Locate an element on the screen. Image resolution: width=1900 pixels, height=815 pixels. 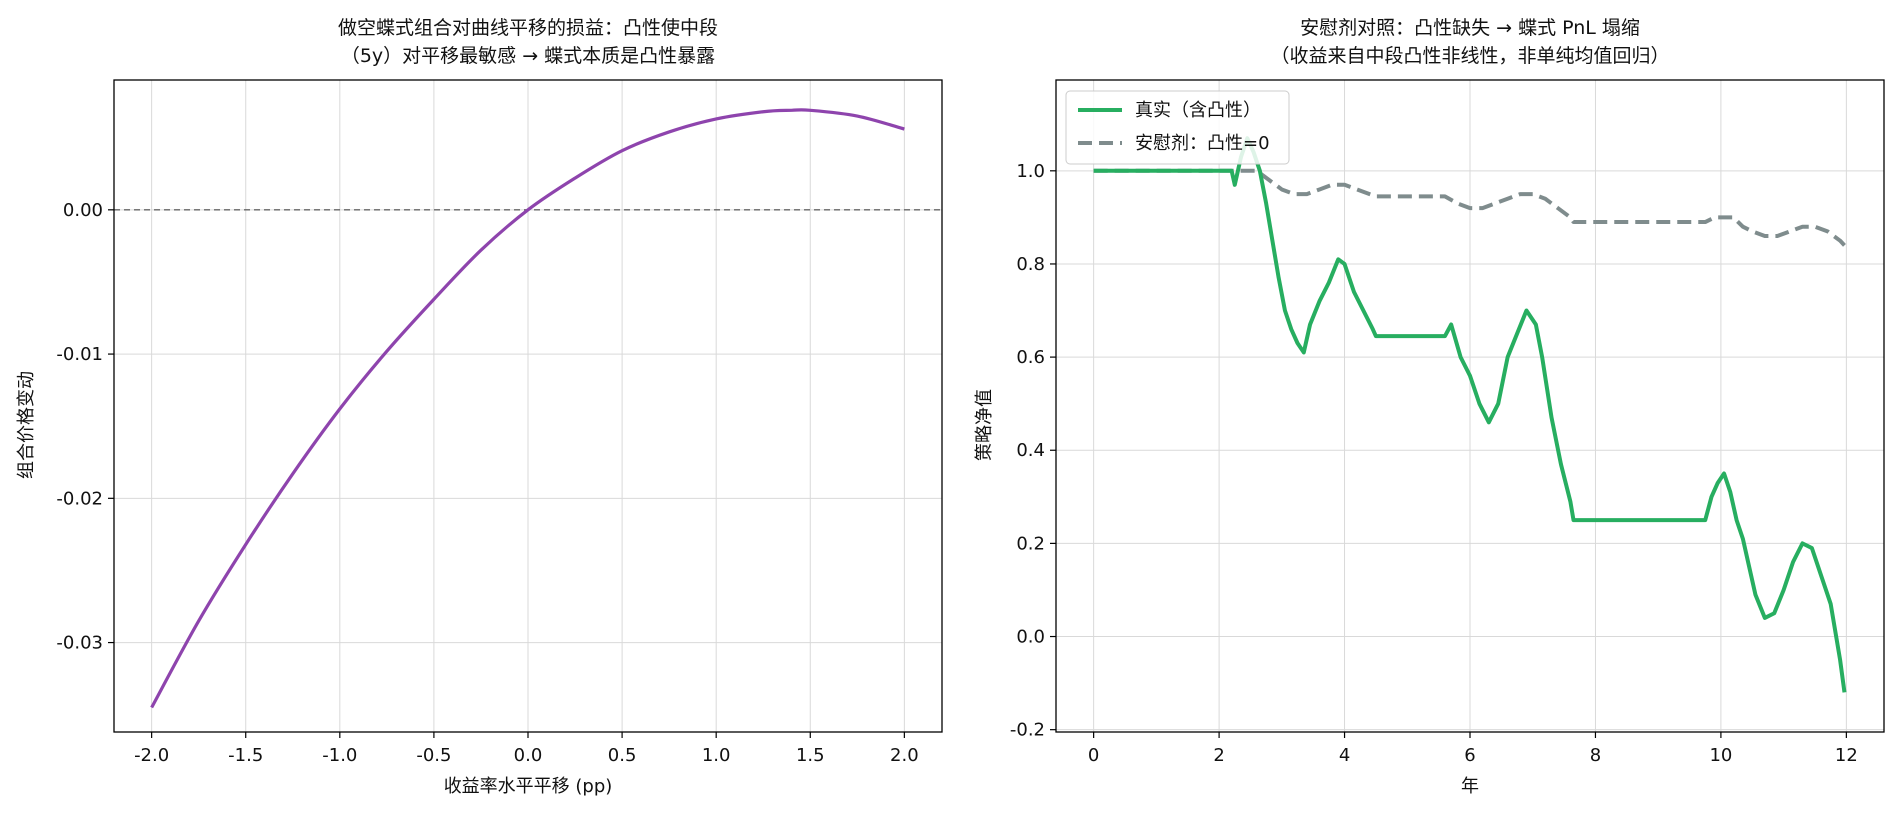
right-y-tick-label: 0.6 is located at coordinates (1030, 357).